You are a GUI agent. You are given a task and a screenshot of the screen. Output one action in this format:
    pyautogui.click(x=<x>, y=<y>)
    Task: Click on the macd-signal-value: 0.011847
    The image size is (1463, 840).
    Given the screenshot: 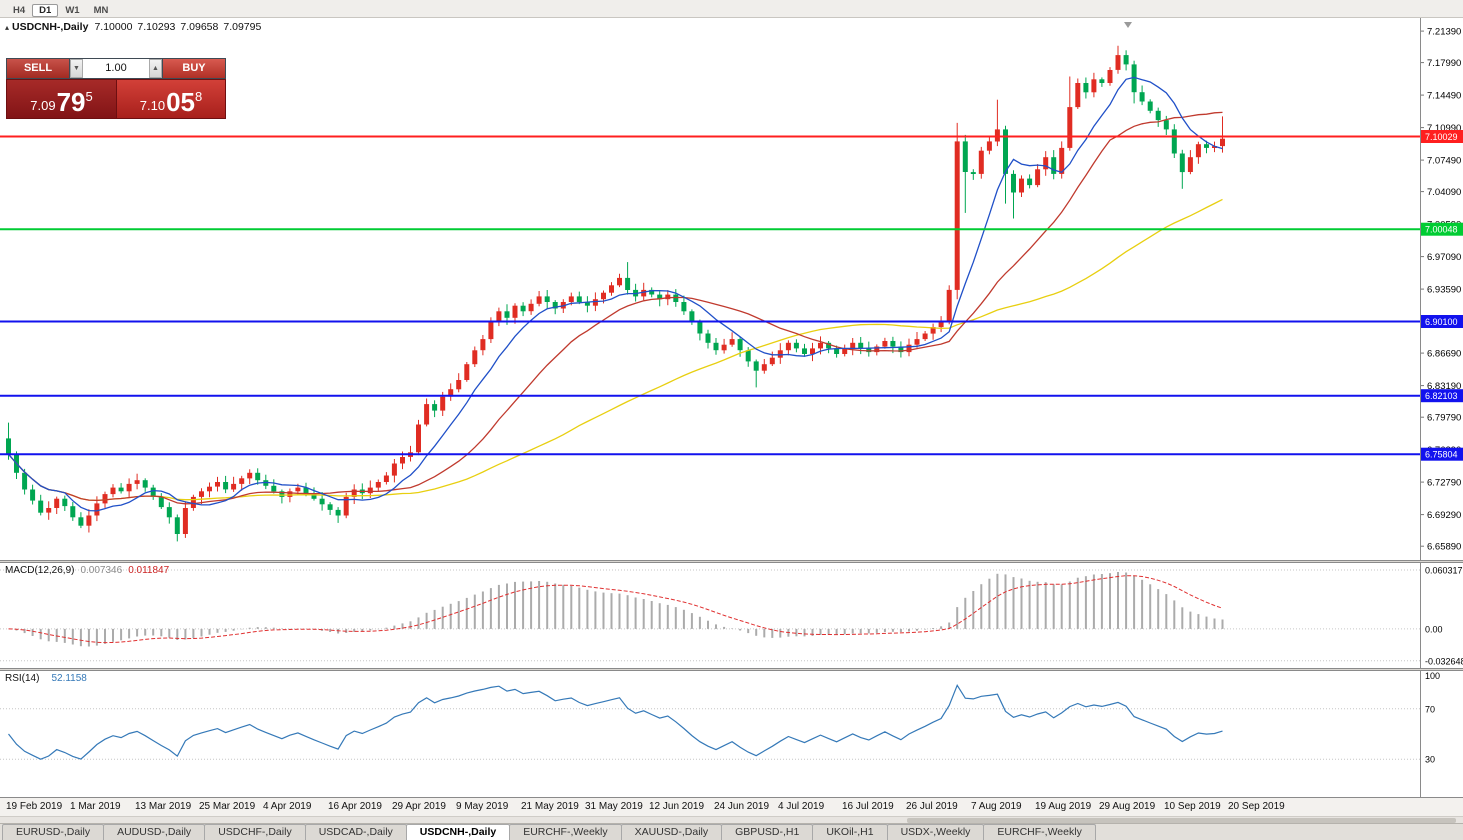 What is the action you would take?
    pyautogui.click(x=149, y=570)
    